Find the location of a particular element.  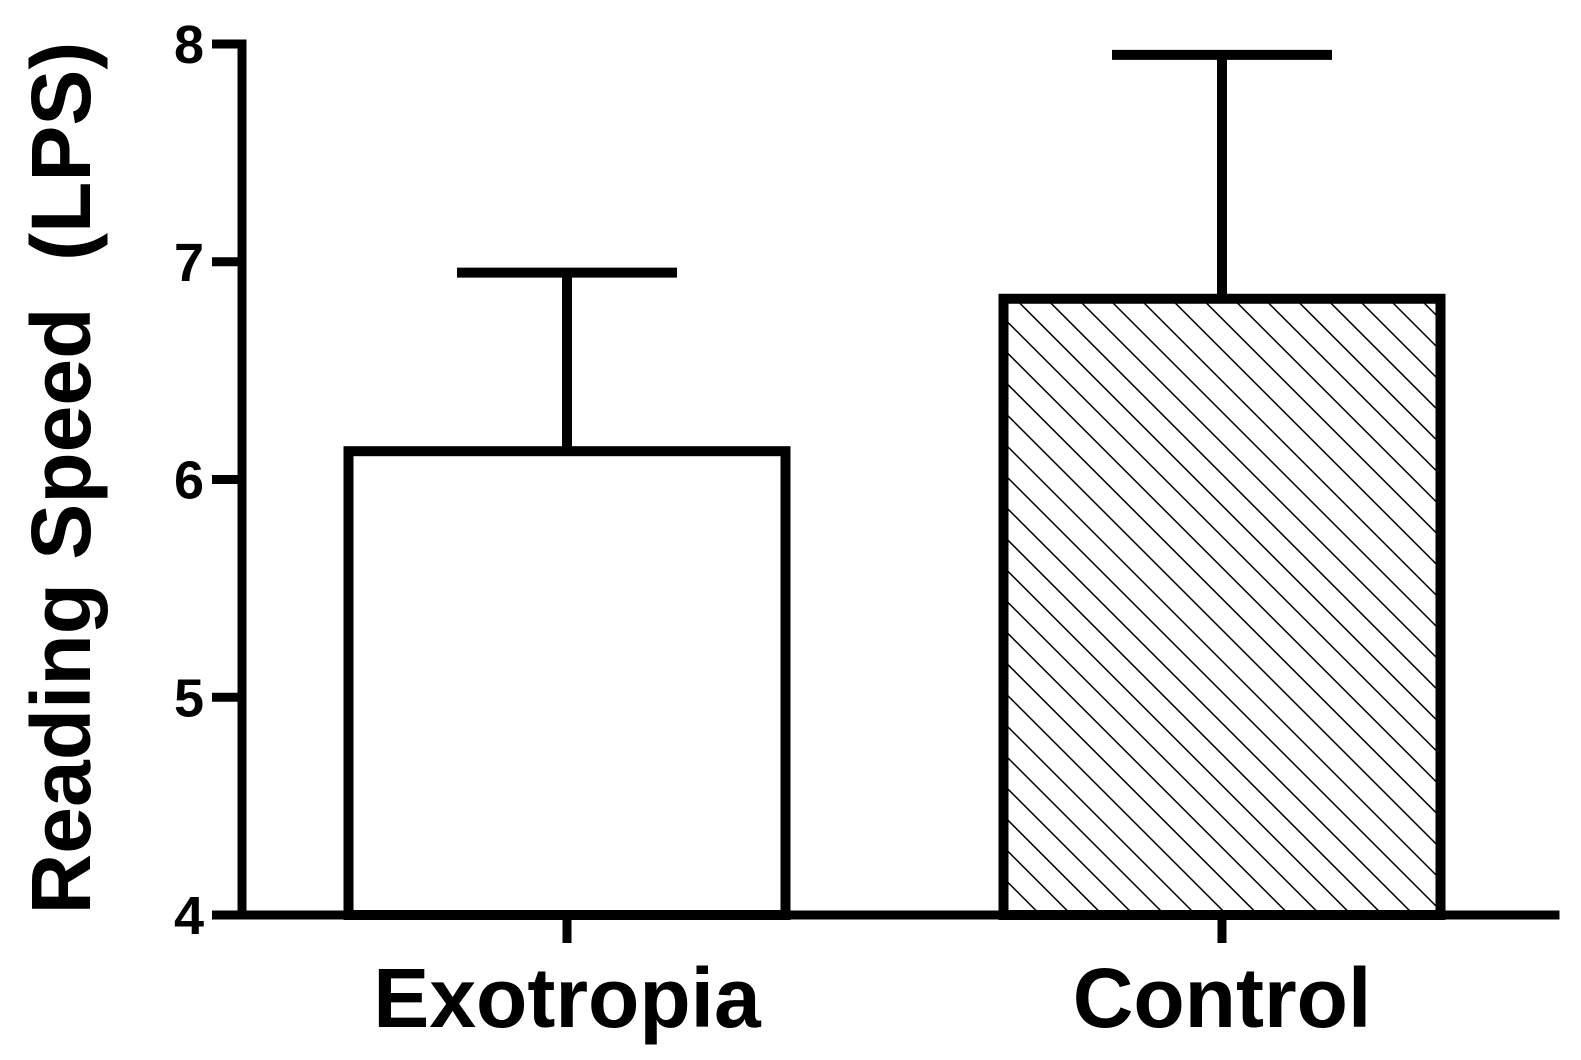

y-tick-label: 4 is located at coordinates (189, 916).